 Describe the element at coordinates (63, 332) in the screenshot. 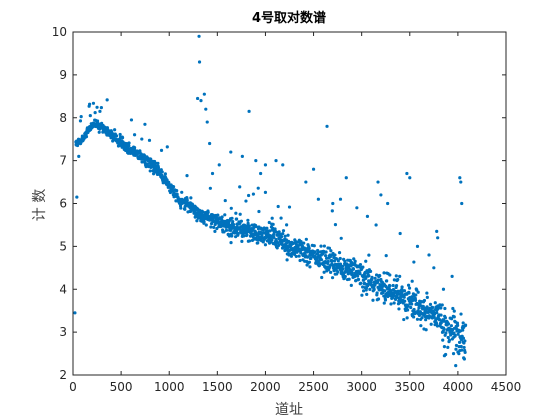

I see `y-tick-label: 3` at that location.